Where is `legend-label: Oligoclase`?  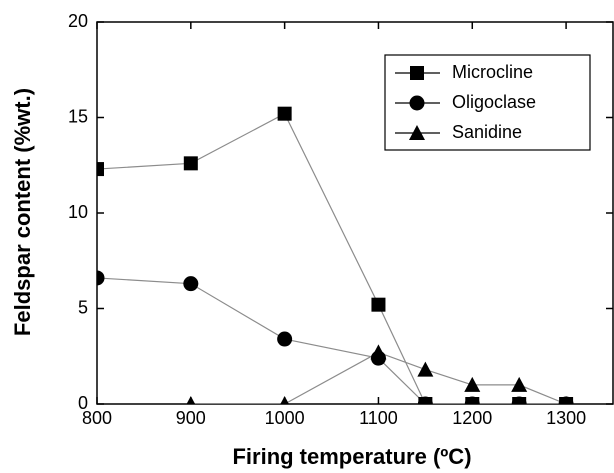 legend-label: Oligoclase is located at coordinates (494, 102).